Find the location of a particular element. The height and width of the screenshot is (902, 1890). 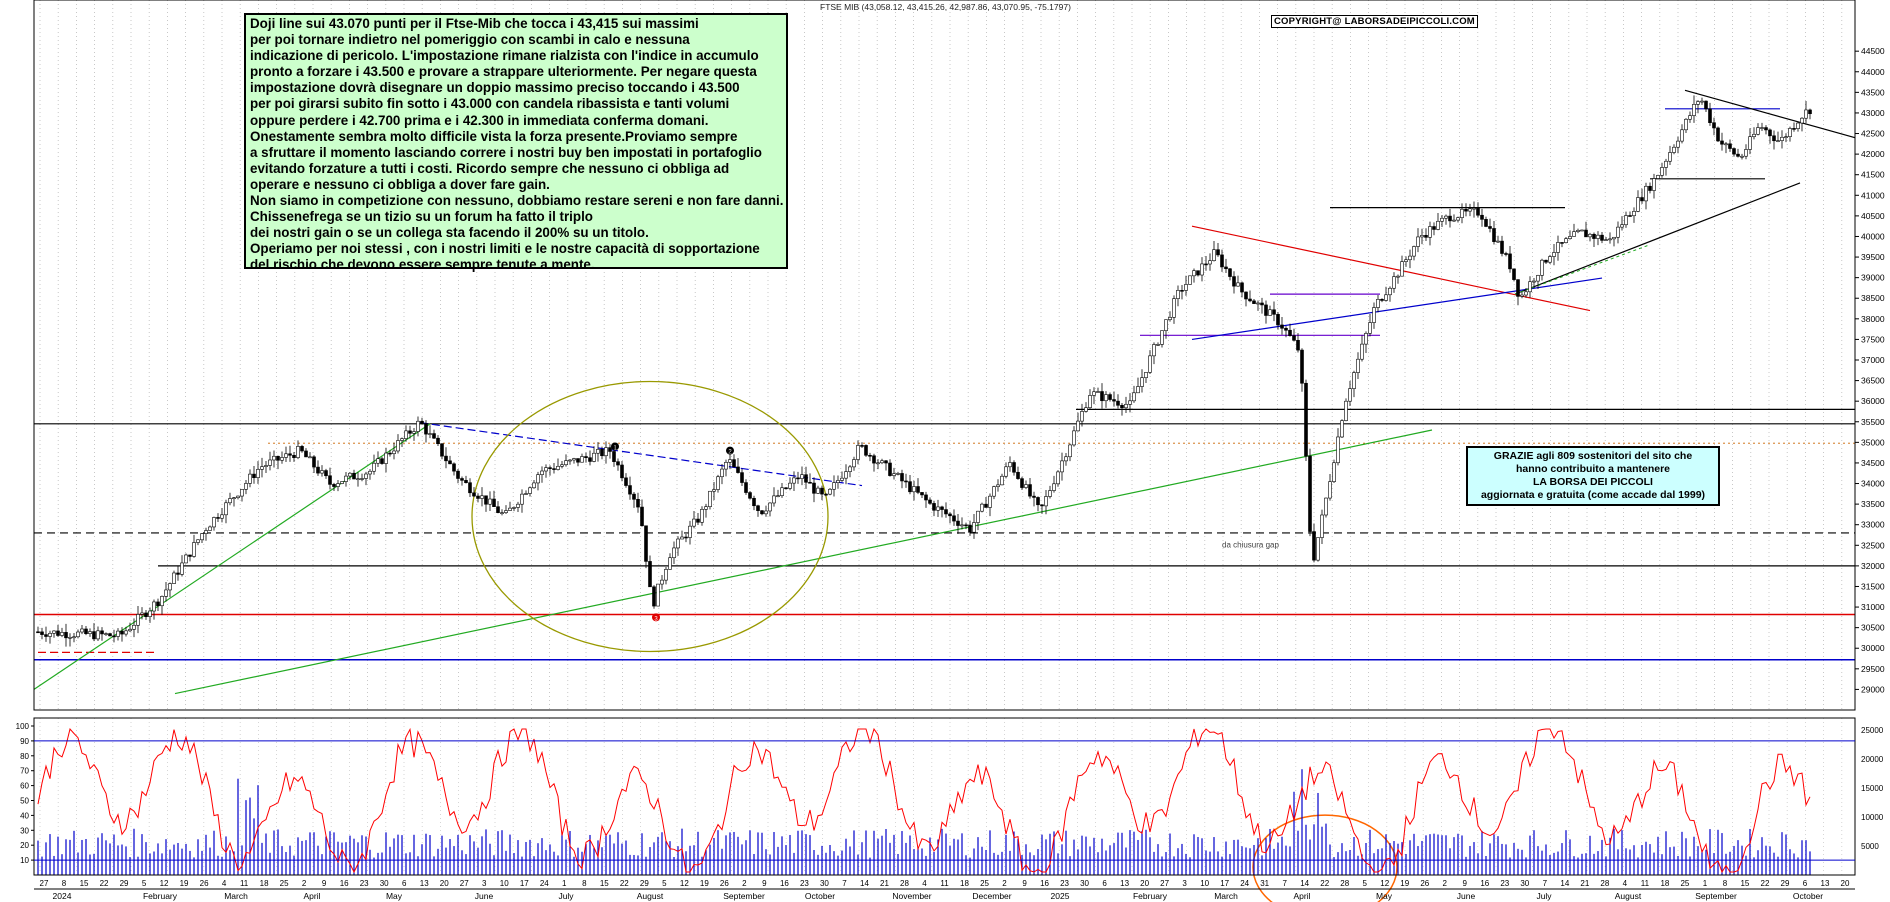

x-day-label: 19 is located at coordinates (1404, 883).